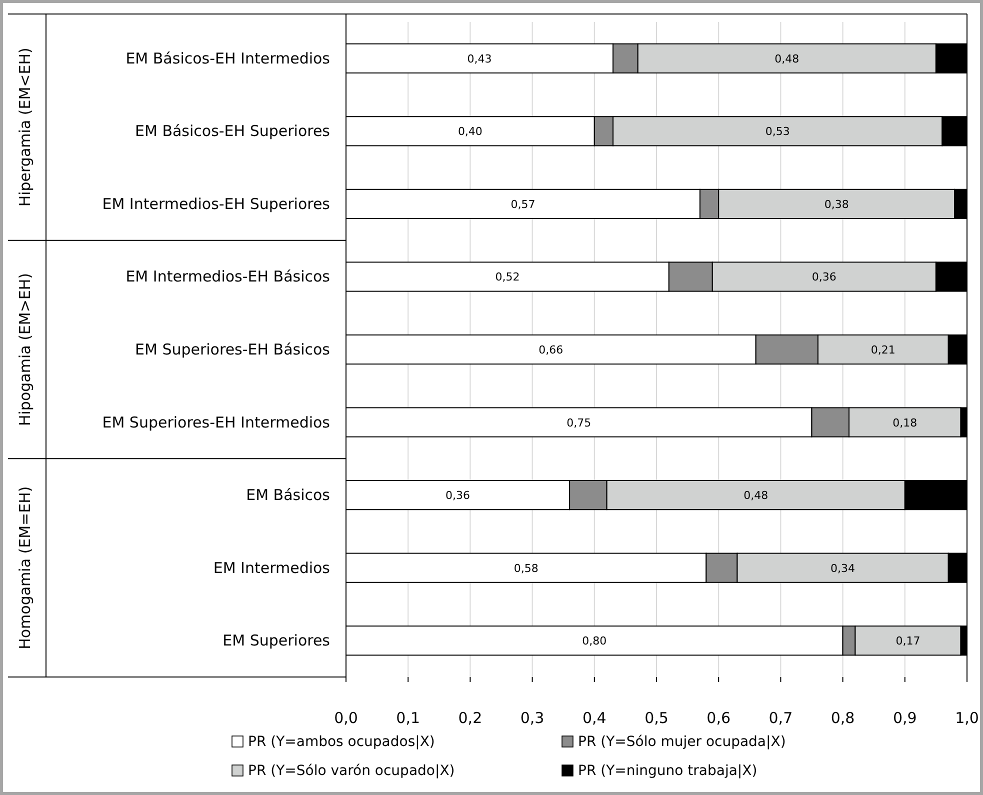  What do you see at coordinates (216, 422) in the screenshot?
I see `y-tick-label: EM Superiores-EH Intermedios` at bounding box center [216, 422].